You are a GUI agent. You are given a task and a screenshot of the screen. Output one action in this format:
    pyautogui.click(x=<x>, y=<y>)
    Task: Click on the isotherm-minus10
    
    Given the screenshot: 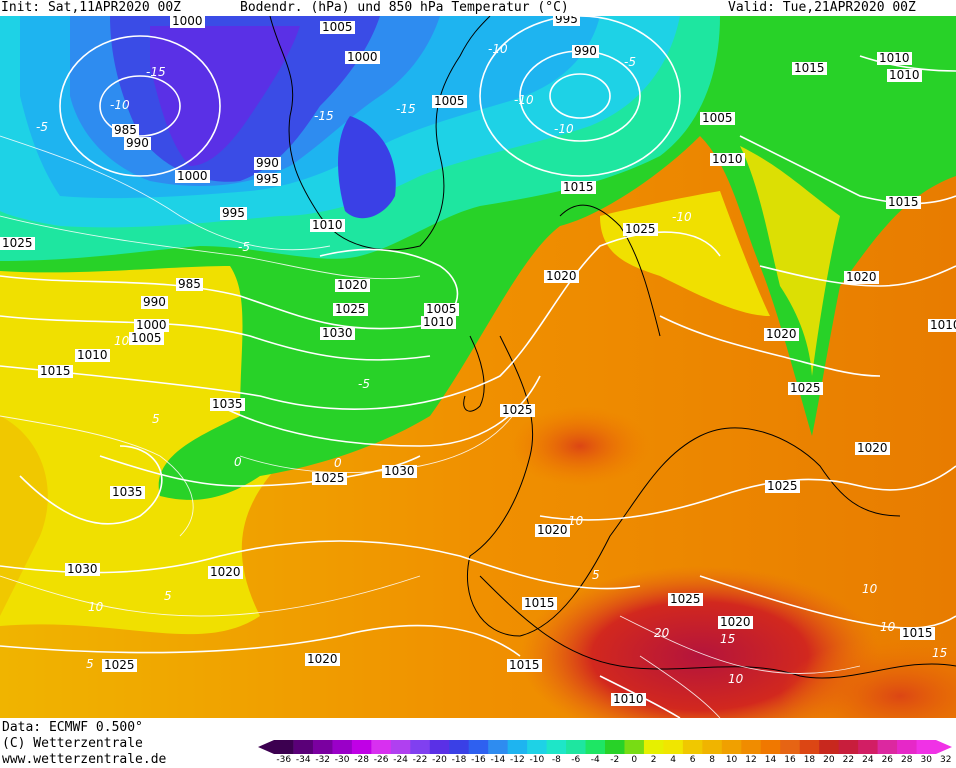 What is the action you would take?
    pyautogui.click(x=165, y=193)
    